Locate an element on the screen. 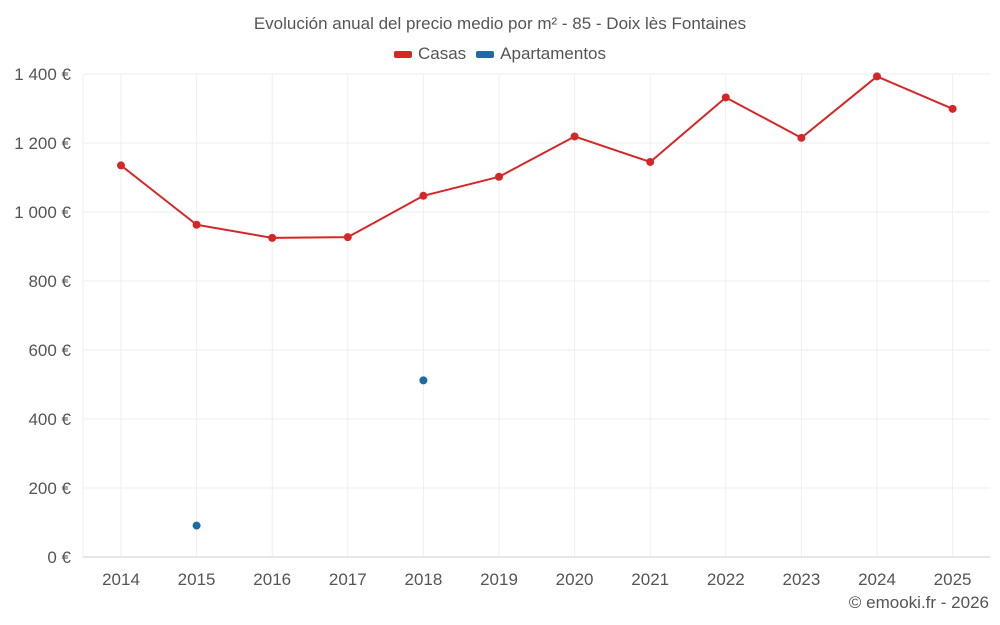 Image resolution: width=1000 pixels, height=625 pixels. y-tick-label: 1 400 € is located at coordinates (42, 74).